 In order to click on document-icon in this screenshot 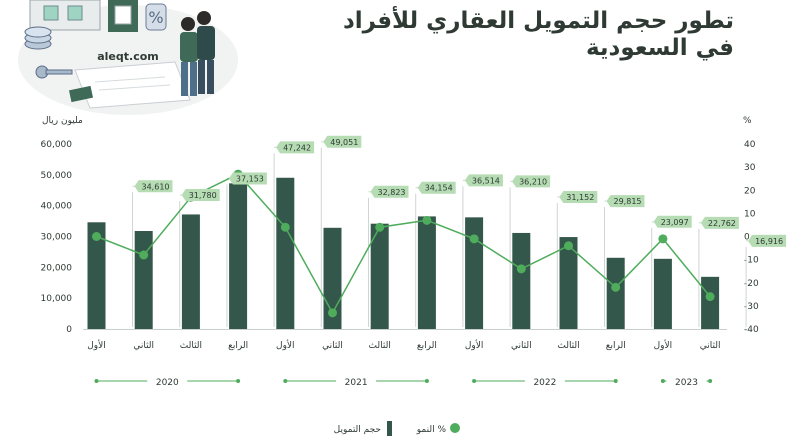, I will do `click(132, 85)`.